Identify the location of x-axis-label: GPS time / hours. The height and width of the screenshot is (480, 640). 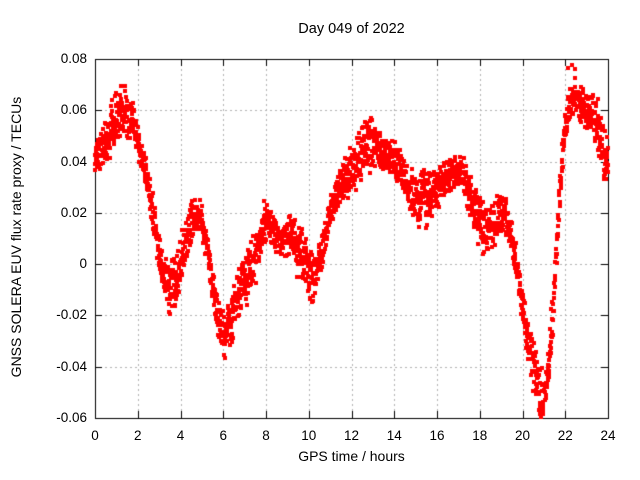
(351, 456).